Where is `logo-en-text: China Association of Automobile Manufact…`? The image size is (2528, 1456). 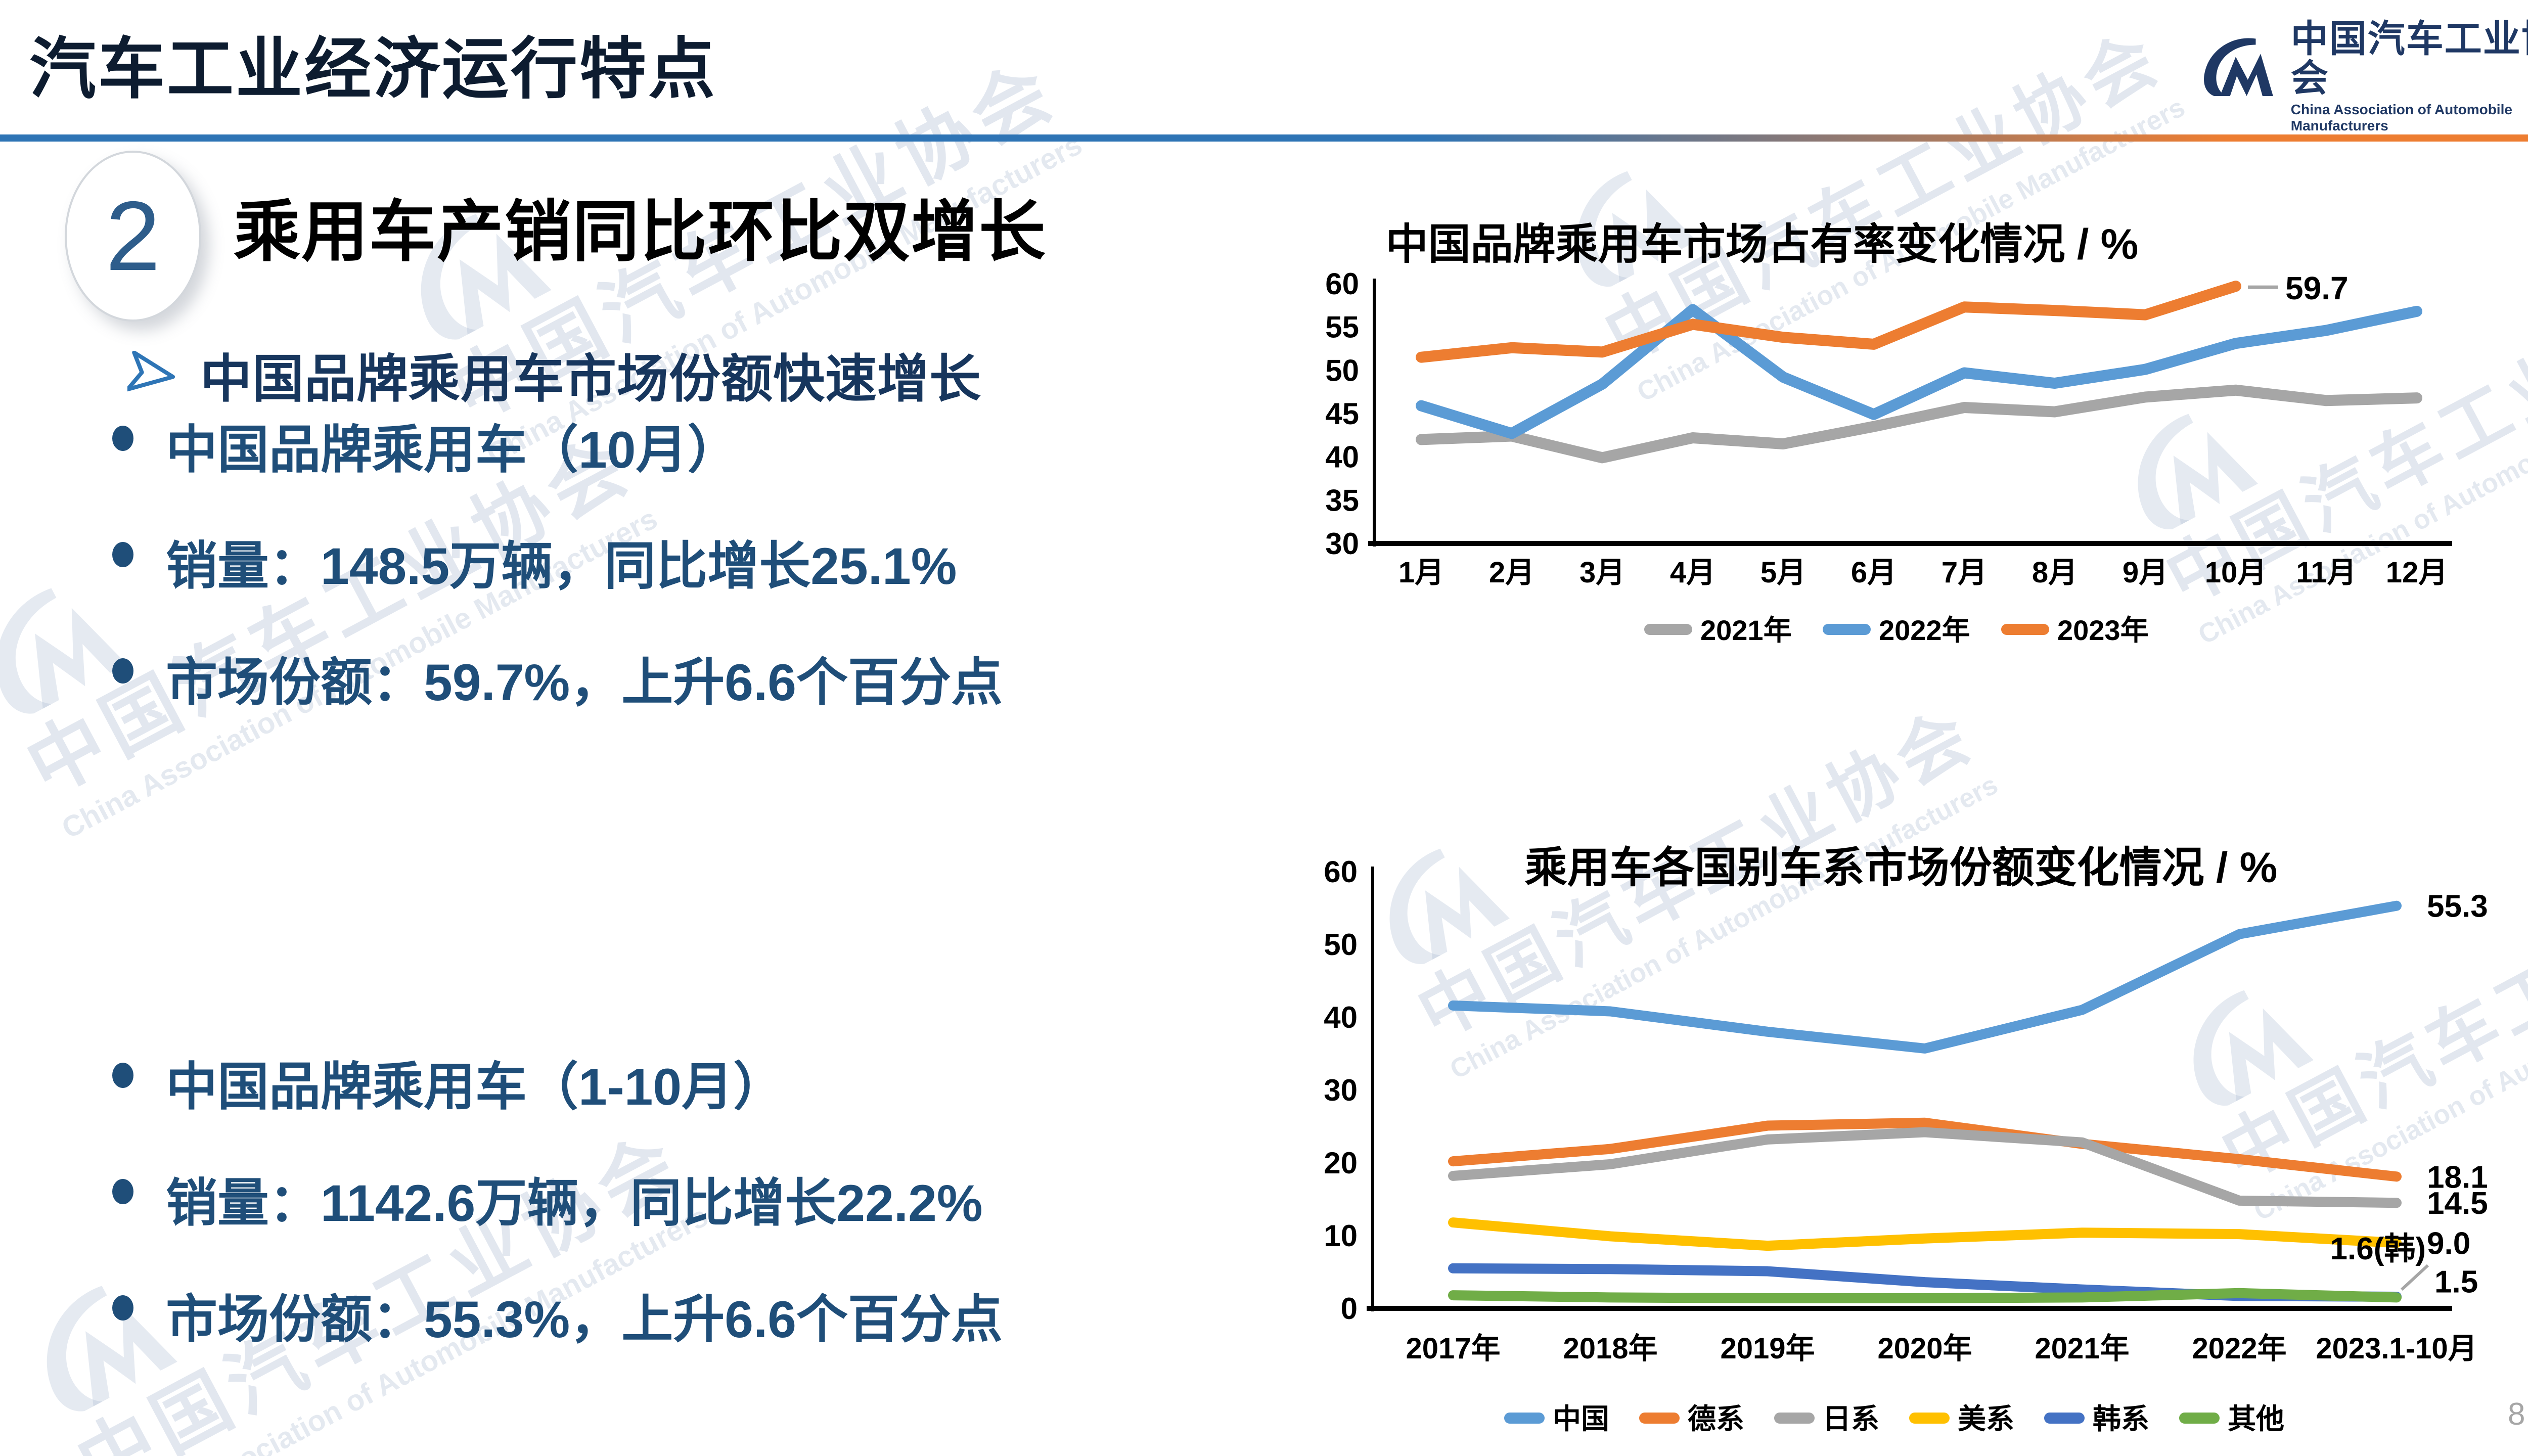
logo-en-text: China Association of Automobile Manufact… is located at coordinates (2401, 118).